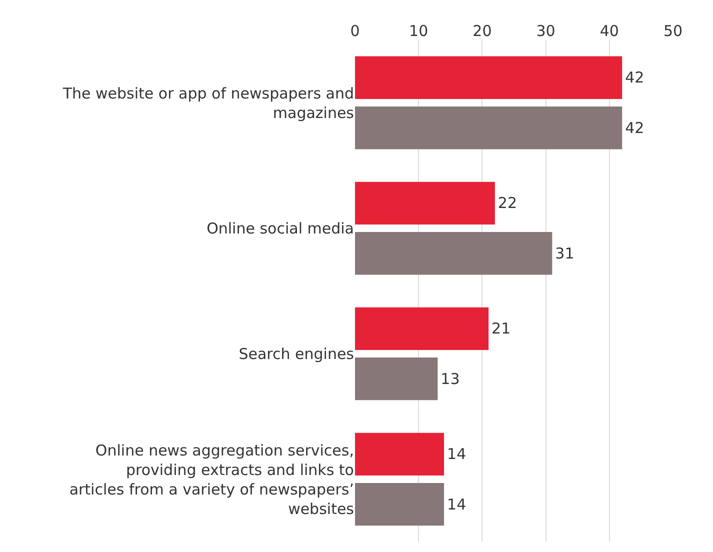  I want to click on data-label: 21, so click(501, 329).